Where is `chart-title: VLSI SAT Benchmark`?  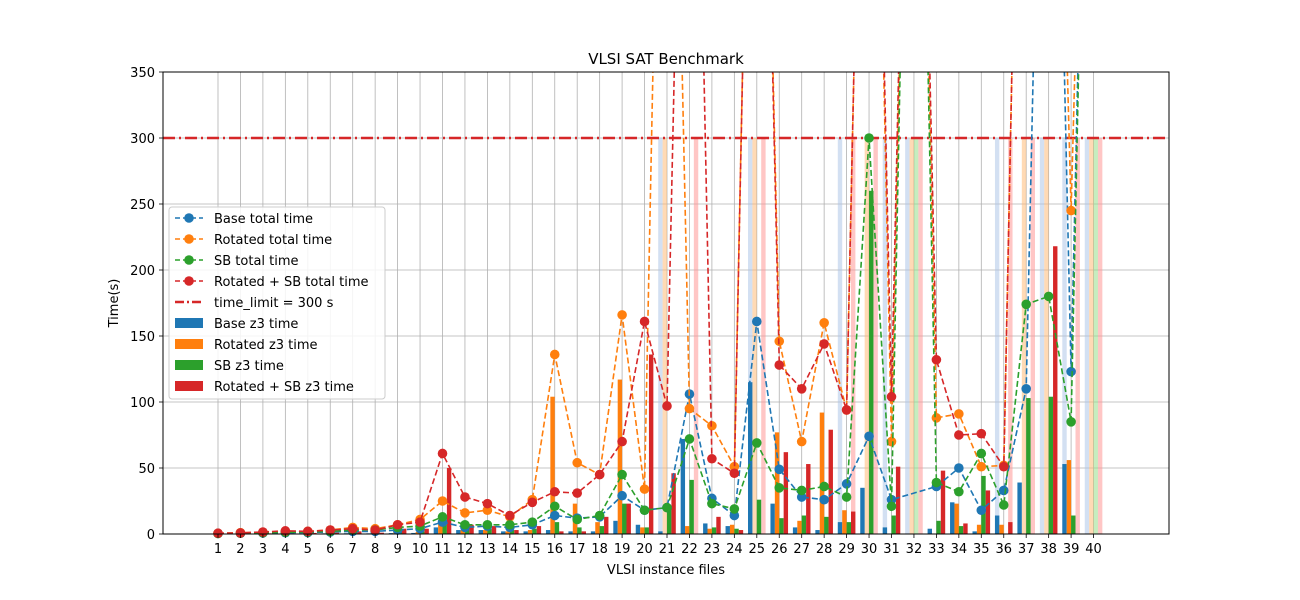
chart-title: VLSI SAT Benchmark is located at coordinates (666, 59).